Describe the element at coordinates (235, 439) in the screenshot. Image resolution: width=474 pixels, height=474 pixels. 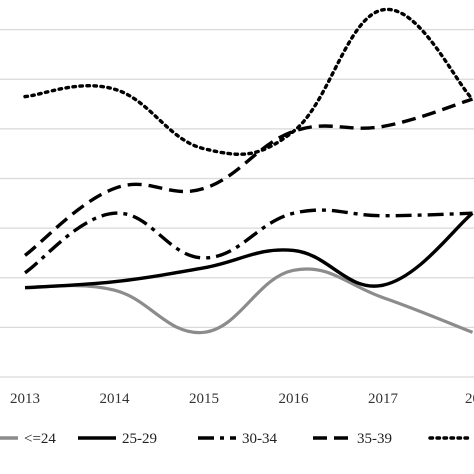
I see `legend: <=24 25-29 30-34 35-39` at that location.